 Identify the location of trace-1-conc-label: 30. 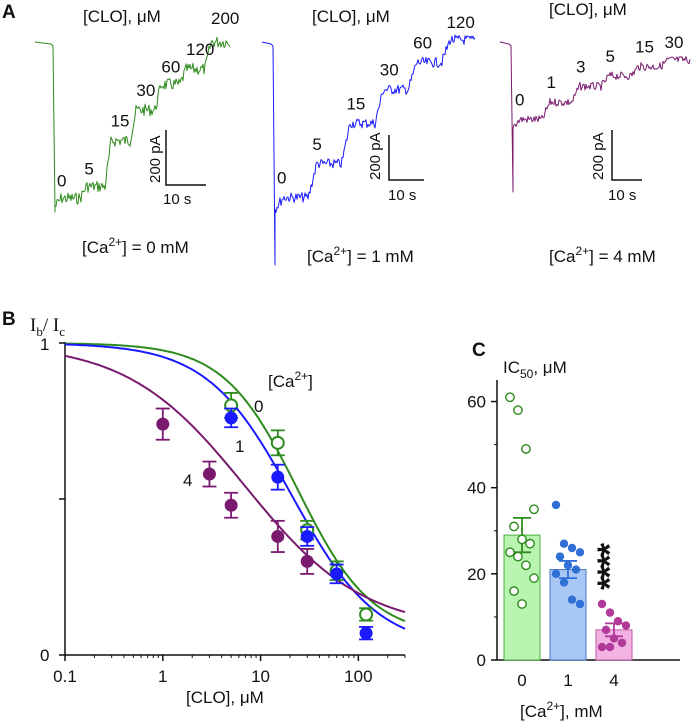
(389, 70).